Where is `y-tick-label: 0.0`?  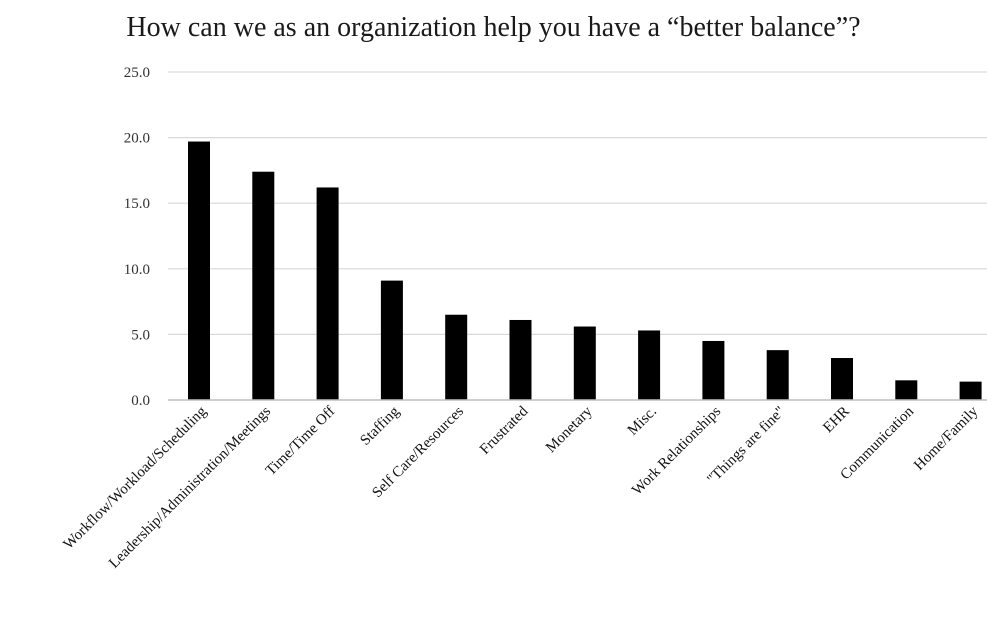 y-tick-label: 0.0 is located at coordinates (140, 401).